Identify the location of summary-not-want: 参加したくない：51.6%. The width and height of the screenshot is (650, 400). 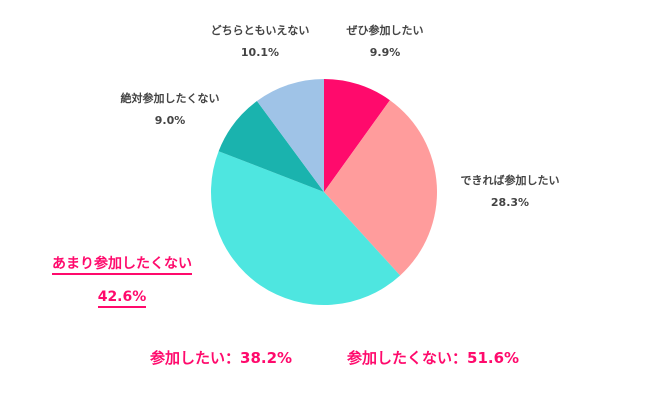
(433, 358).